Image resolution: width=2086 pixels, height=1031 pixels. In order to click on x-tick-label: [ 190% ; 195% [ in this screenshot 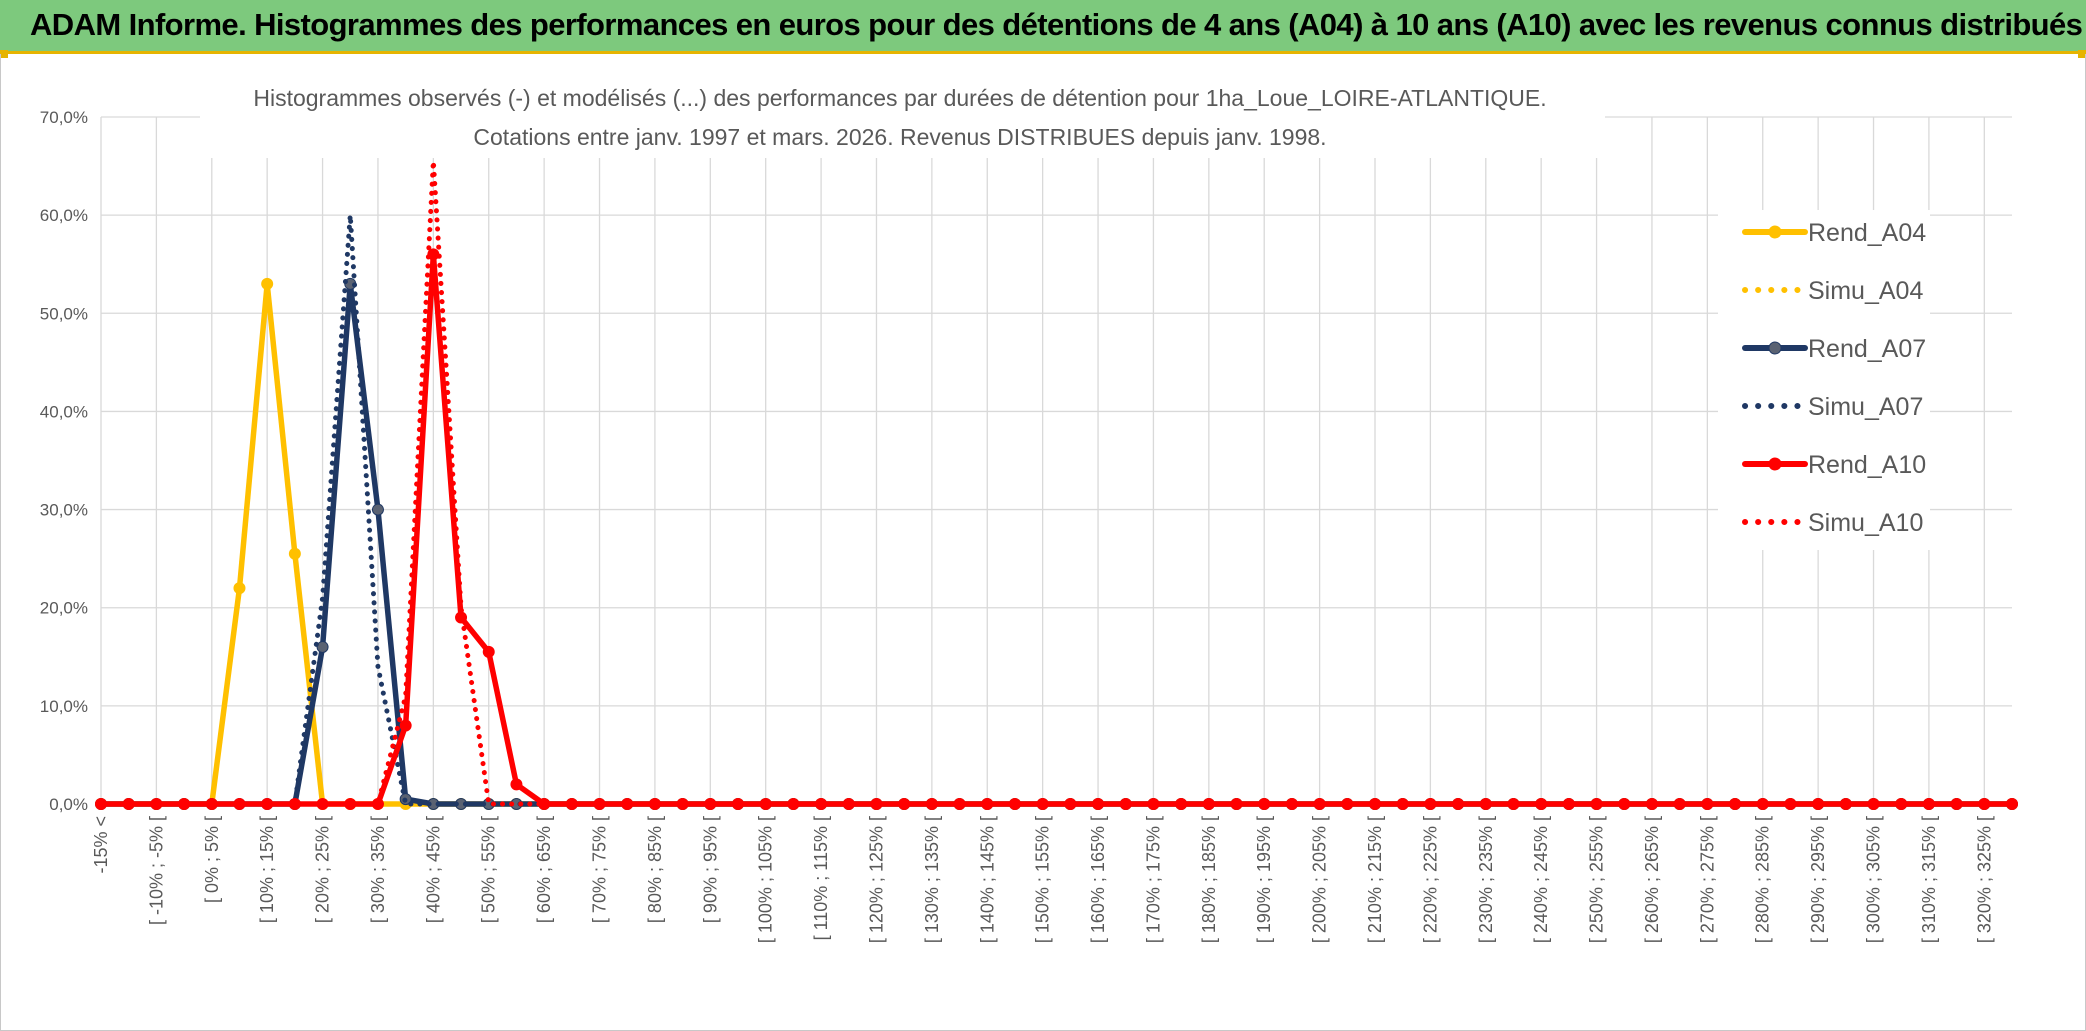, I will do `click(1264, 879)`.